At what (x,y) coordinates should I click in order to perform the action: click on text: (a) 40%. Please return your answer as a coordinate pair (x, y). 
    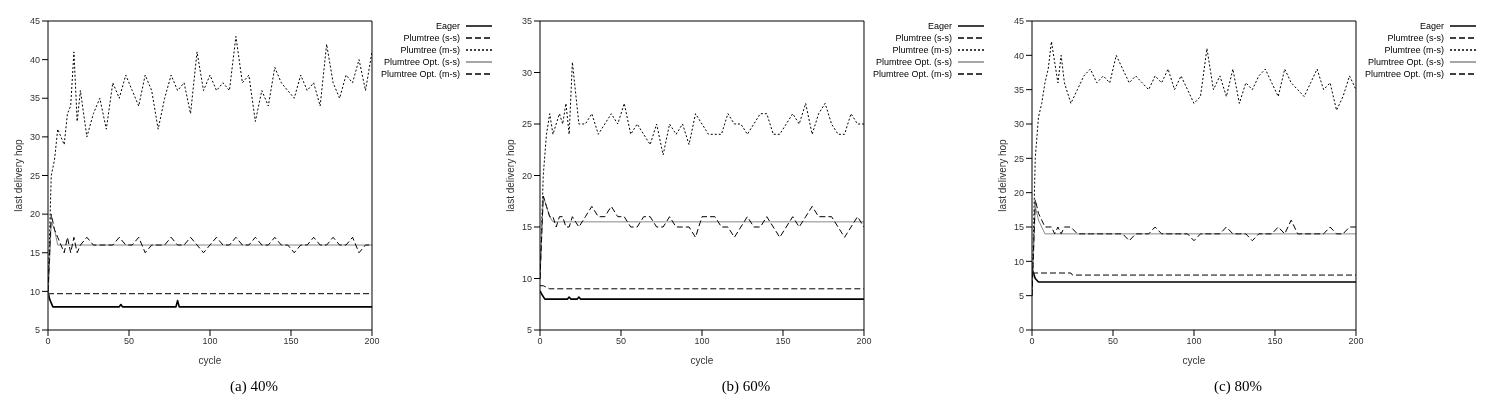
    Looking at the image, I should click on (254, 386).